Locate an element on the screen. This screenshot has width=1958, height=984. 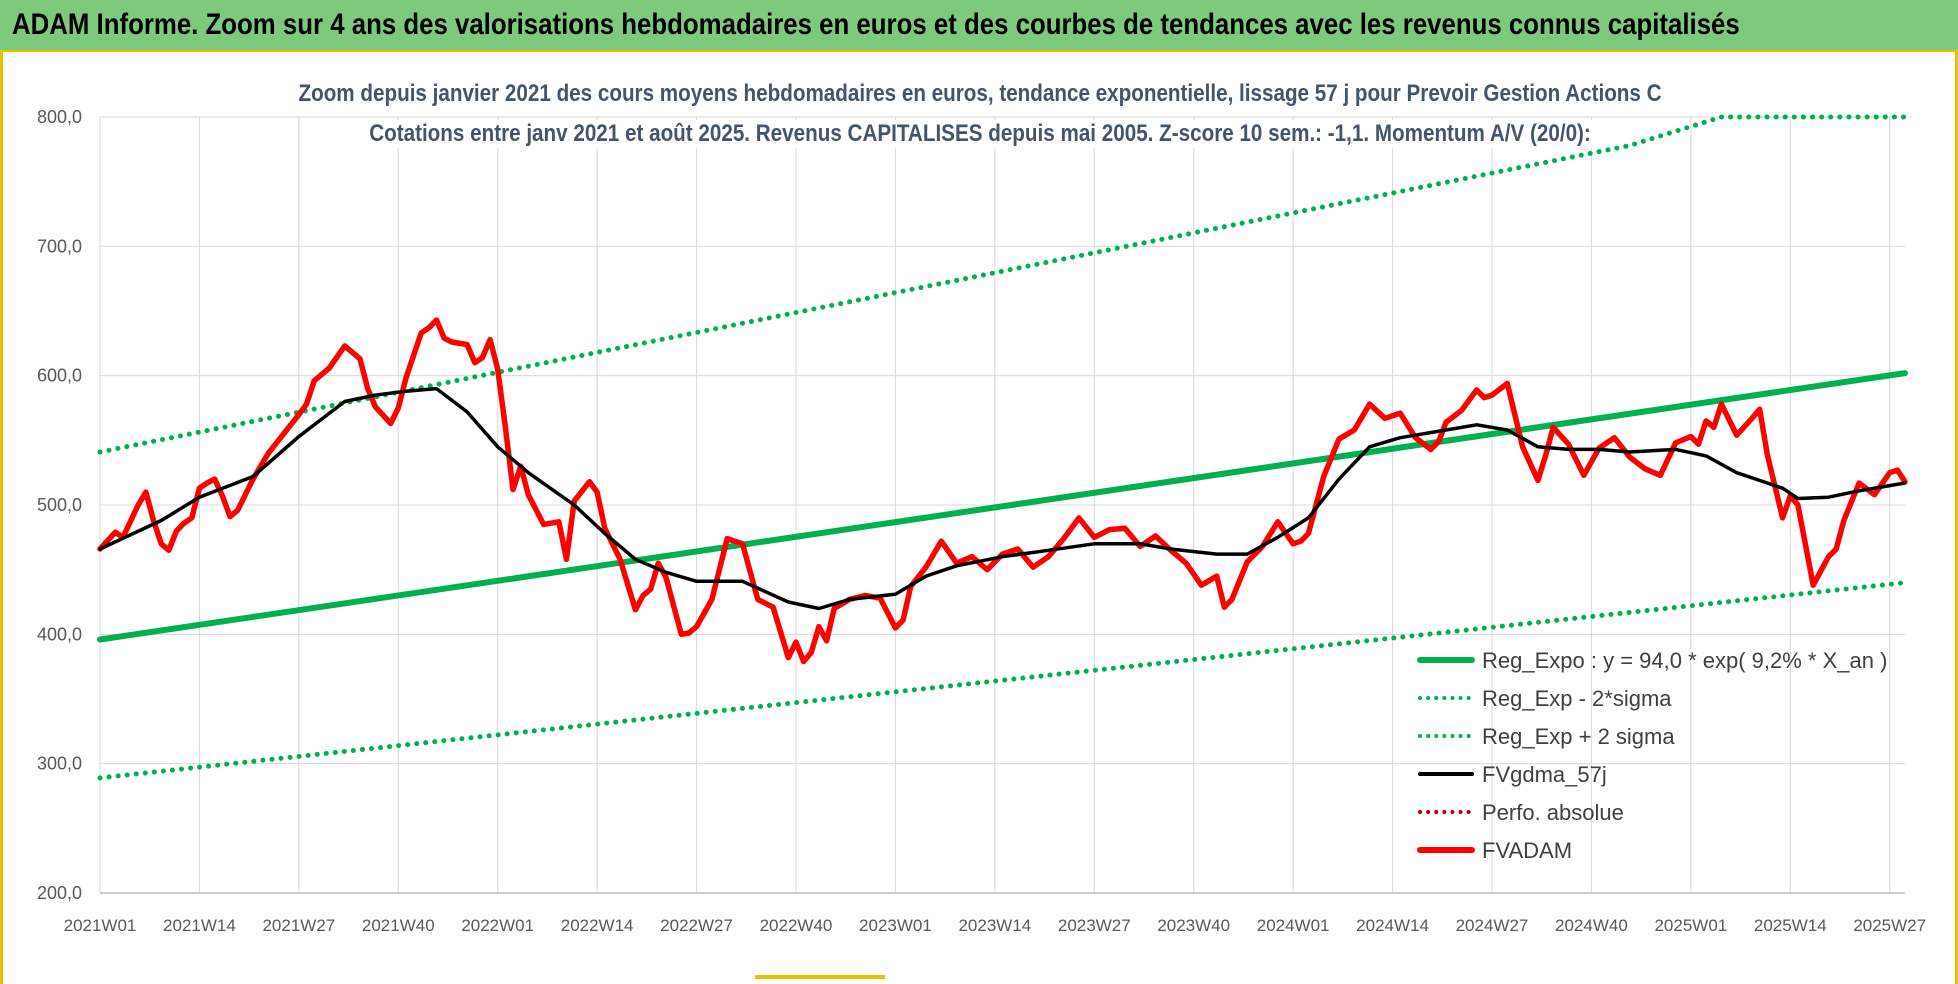
x-tick-label: 2024W01 is located at coordinates (1293, 925).